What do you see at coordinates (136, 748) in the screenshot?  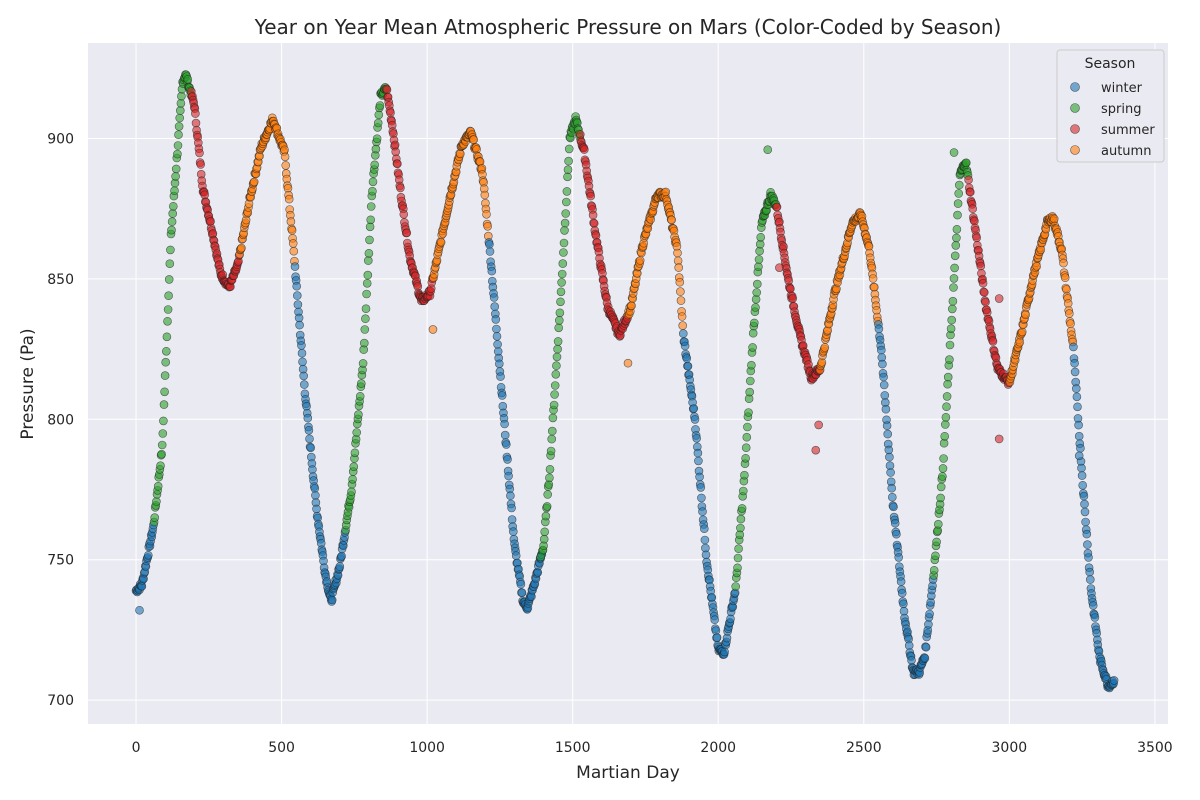 I see `x-tick-label: 0` at bounding box center [136, 748].